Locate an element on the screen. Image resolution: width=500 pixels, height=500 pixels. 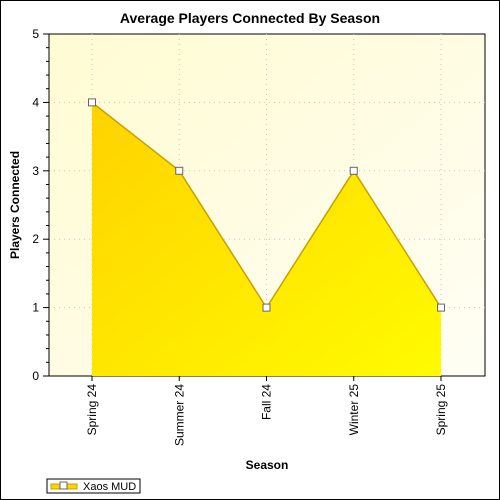
x-tick-label: Fall 24 is located at coordinates (267, 402).